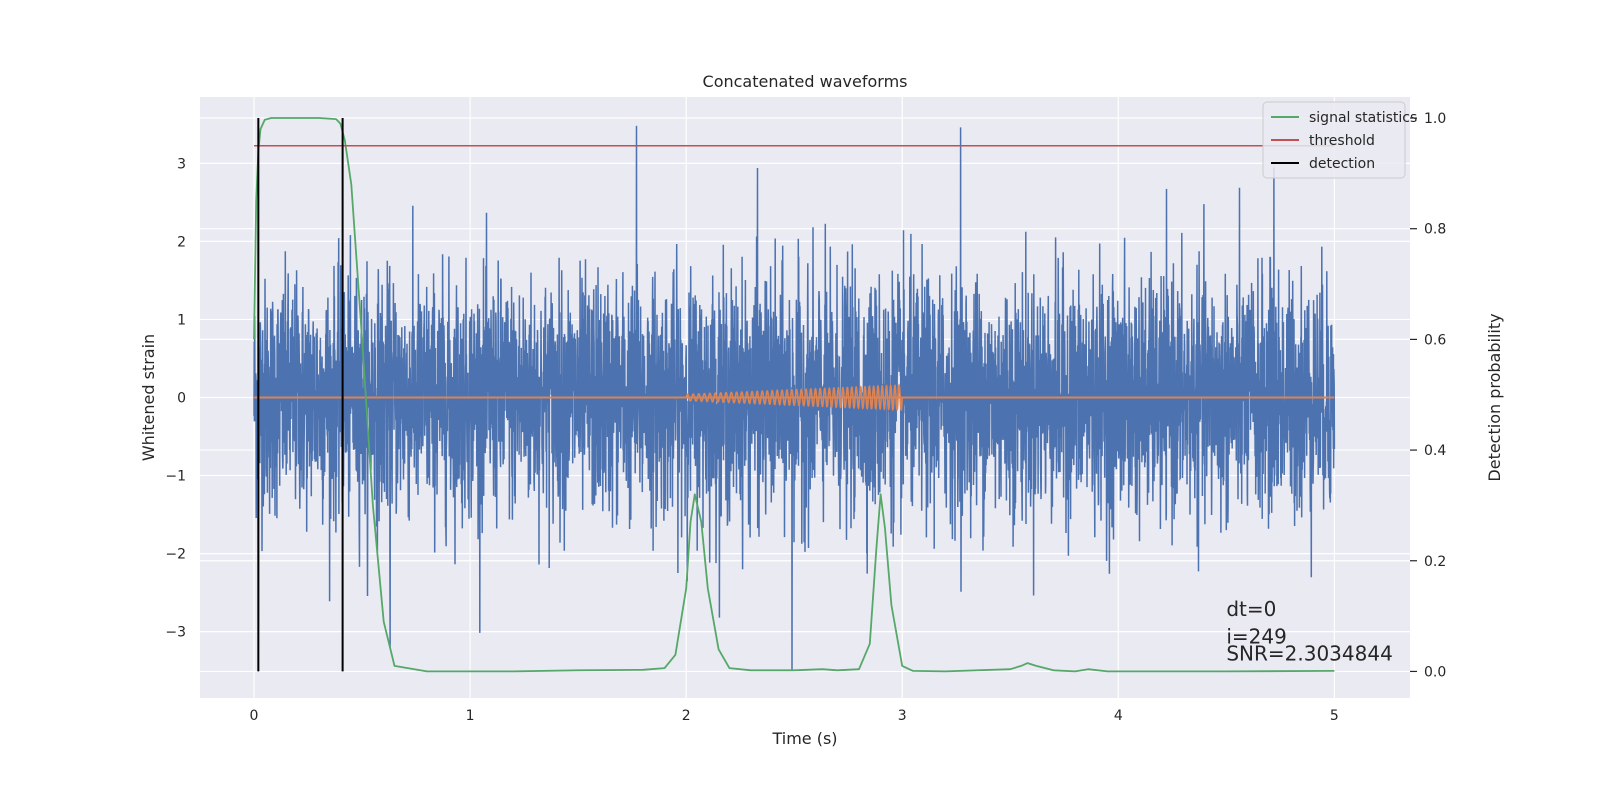 The image size is (1600, 800). I want to click on x-tick-label: 4, so click(1118, 716).